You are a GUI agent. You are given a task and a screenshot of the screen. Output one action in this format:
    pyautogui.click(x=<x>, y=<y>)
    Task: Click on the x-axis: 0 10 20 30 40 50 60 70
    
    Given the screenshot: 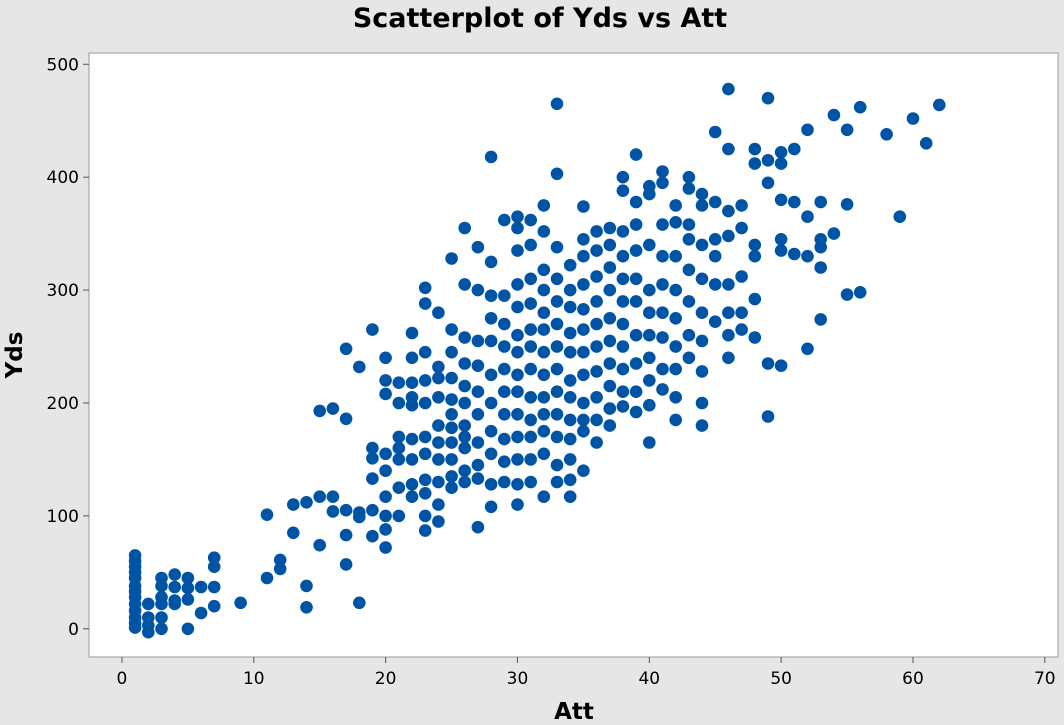 What is the action you would take?
    pyautogui.click(x=586, y=673)
    